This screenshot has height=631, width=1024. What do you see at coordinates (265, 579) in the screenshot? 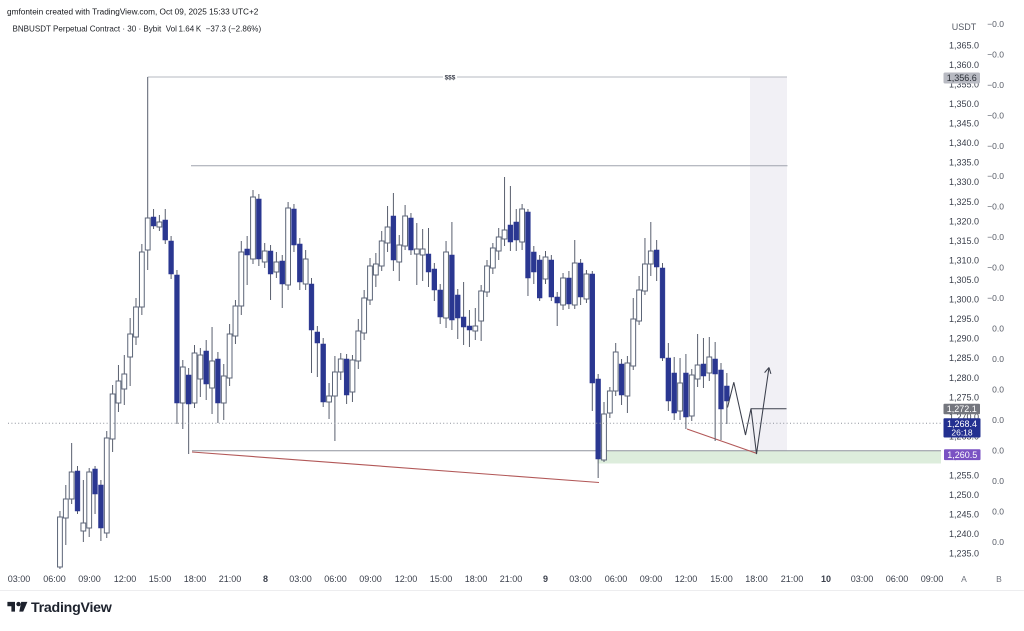
I see `svg-text: 8` at bounding box center [265, 579].